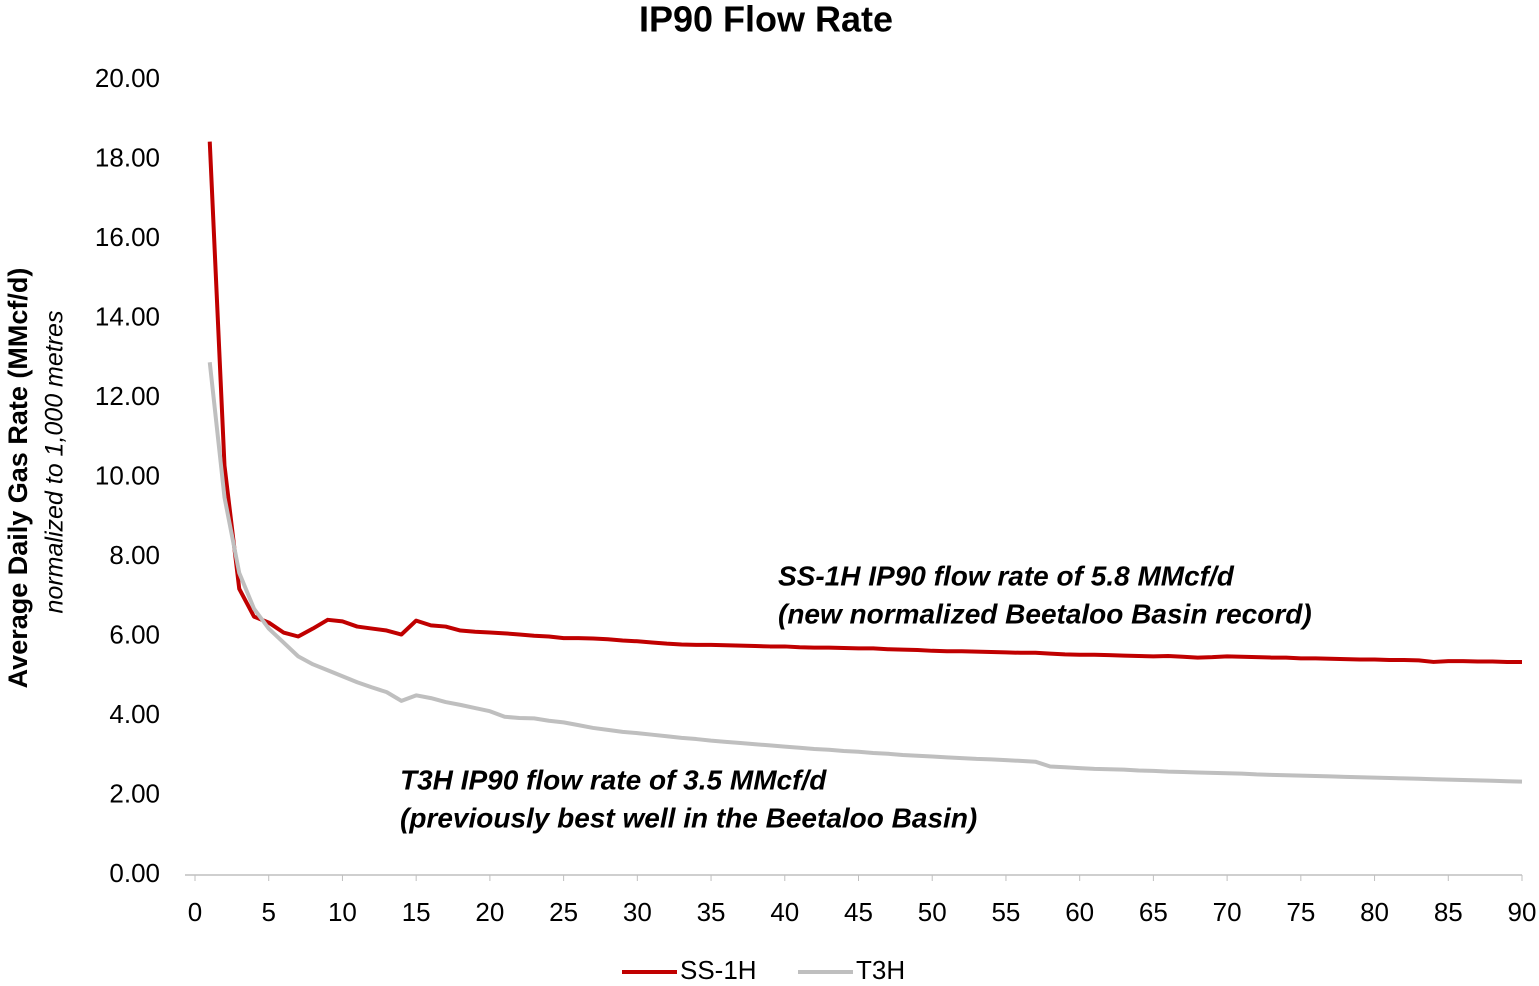  Describe the element at coordinates (718, 970) in the screenshot. I see `legend-label: SS-1H` at that location.